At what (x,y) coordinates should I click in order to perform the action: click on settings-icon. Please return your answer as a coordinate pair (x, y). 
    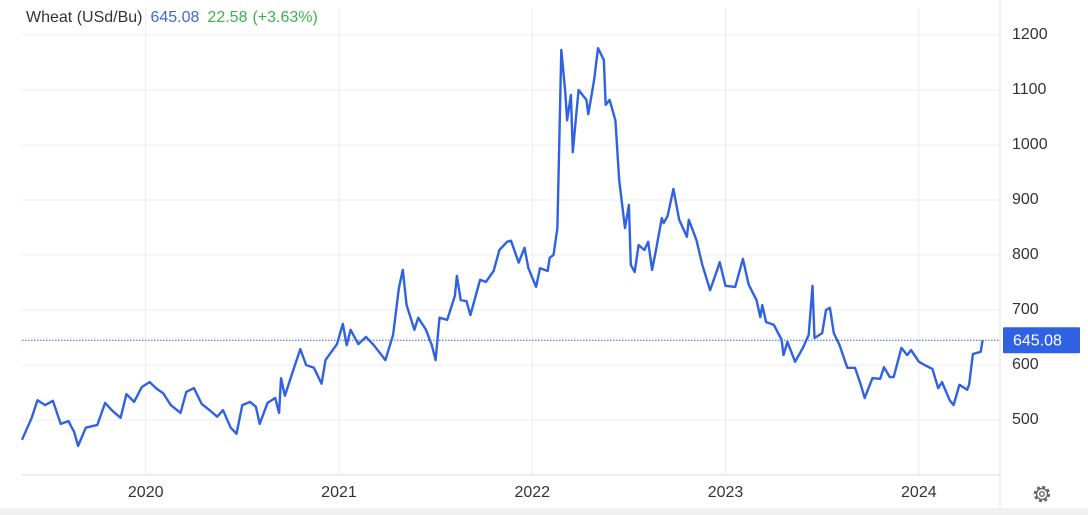
    Looking at the image, I should click on (1042, 494).